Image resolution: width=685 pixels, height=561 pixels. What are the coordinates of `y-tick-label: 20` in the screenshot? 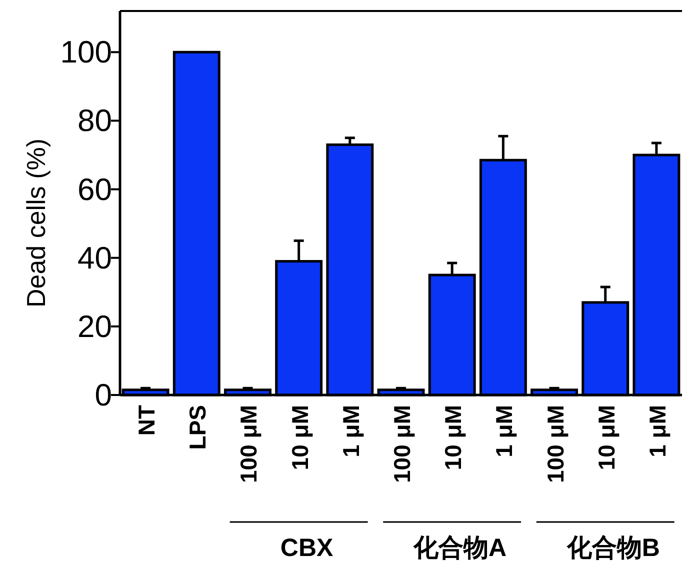 It's located at (95, 326).